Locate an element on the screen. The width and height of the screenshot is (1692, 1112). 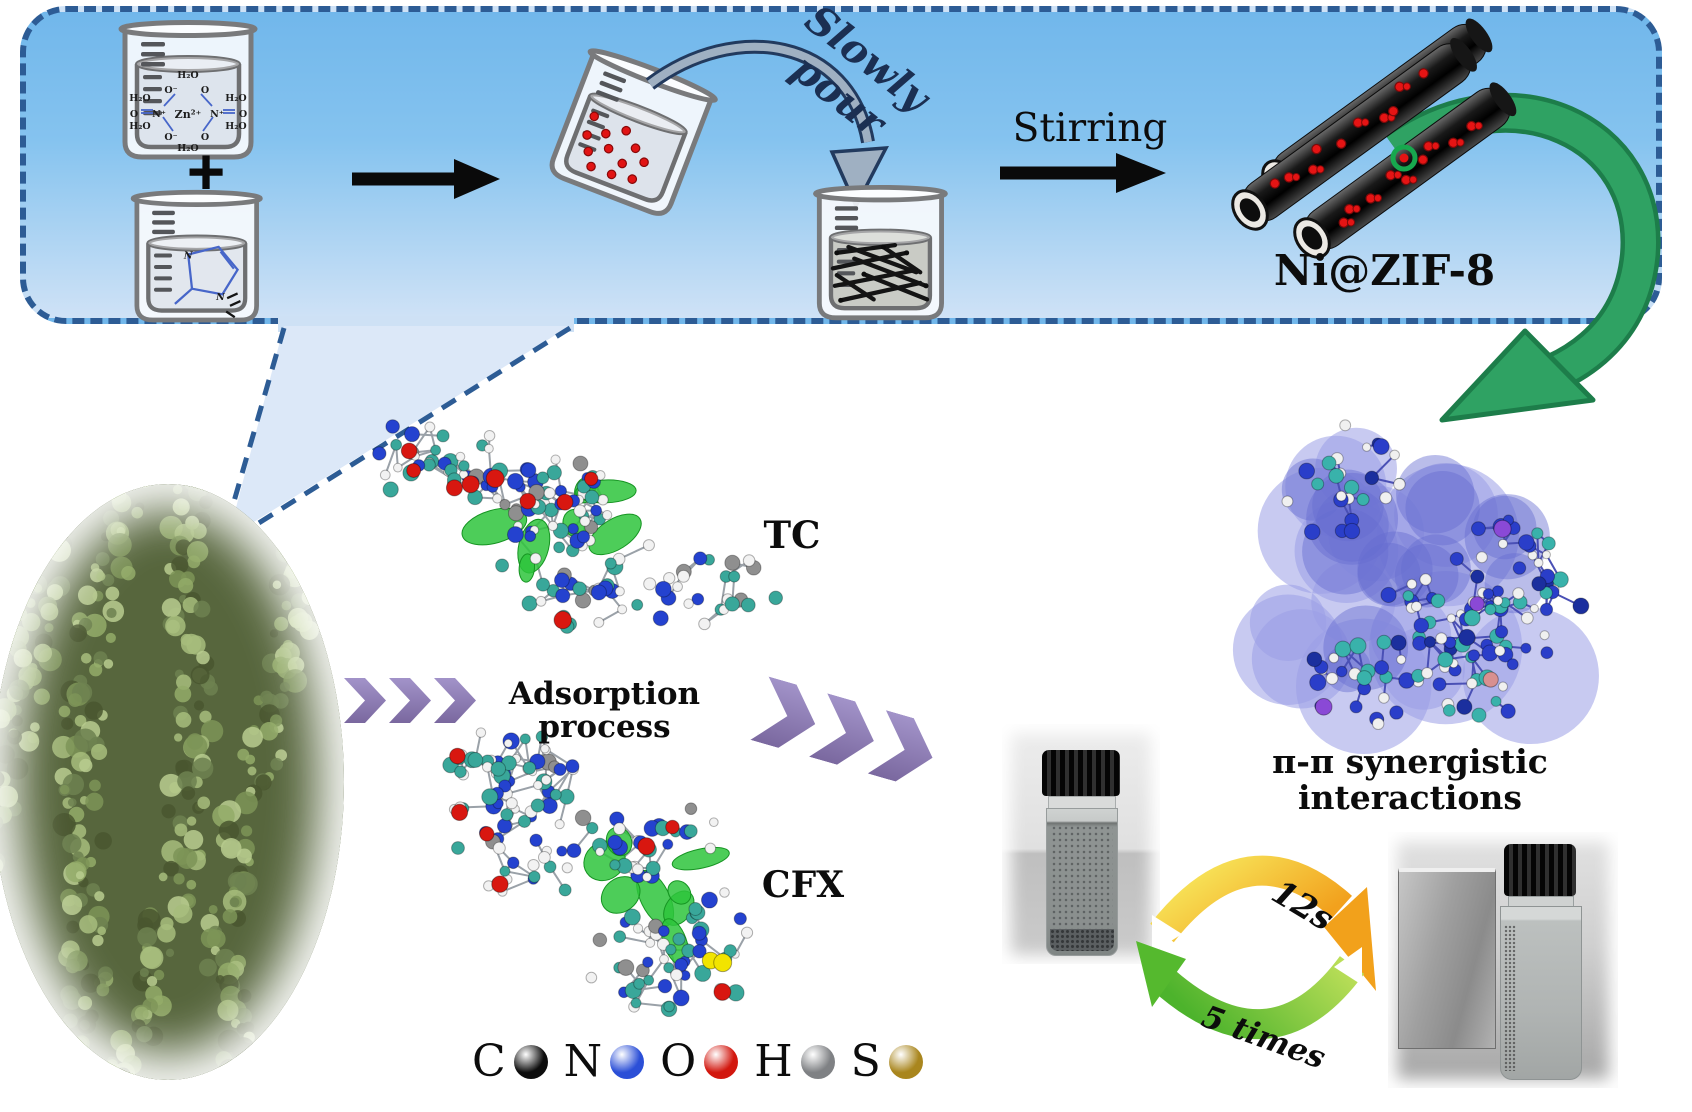
tc-label: TC is located at coordinates (792, 535).